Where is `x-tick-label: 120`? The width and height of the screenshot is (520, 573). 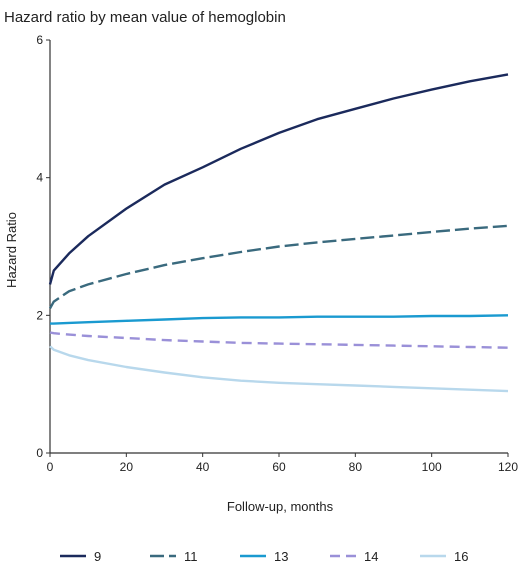
x-tick-label: 120 is located at coordinates (508, 467).